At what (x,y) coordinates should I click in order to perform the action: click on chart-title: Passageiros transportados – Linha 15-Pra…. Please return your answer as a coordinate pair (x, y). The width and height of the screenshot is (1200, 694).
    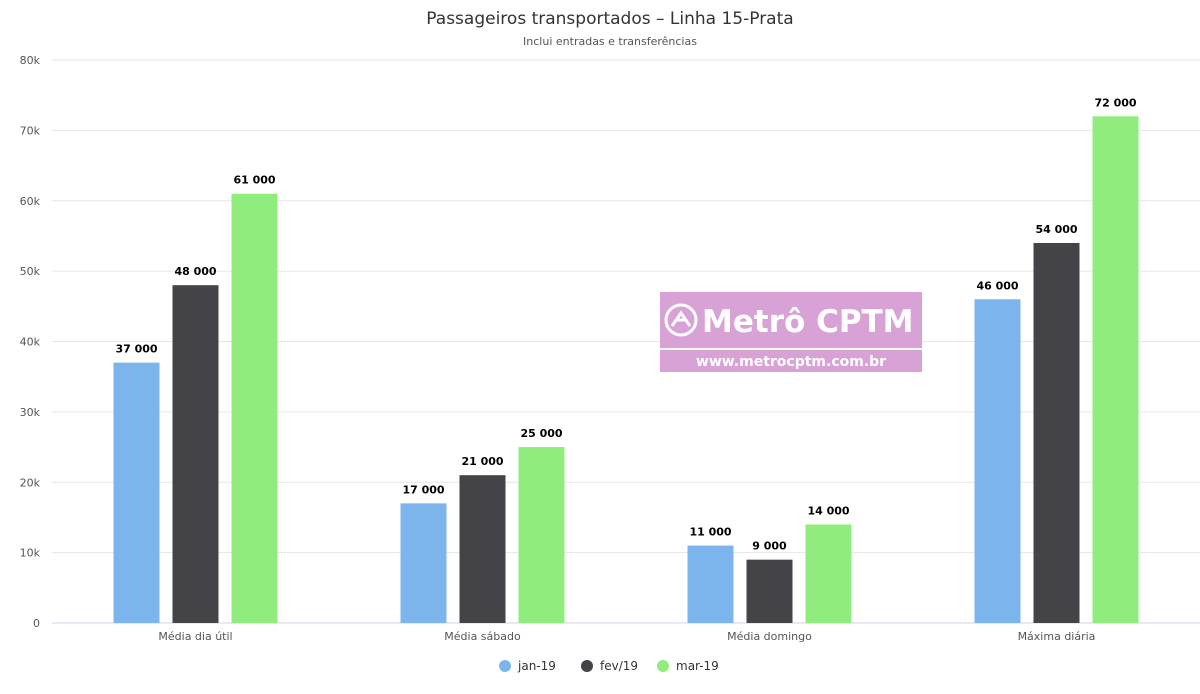
    Looking at the image, I should click on (609, 19).